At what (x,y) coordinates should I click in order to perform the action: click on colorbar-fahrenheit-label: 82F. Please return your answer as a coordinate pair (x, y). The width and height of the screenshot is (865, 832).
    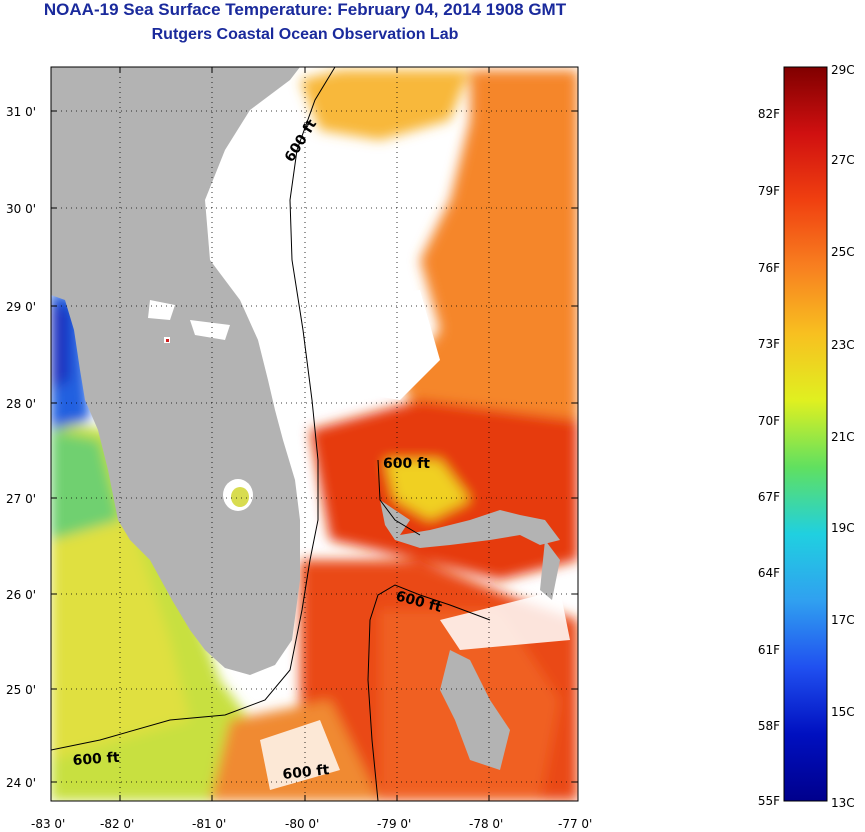
    Looking at the image, I should click on (769, 114).